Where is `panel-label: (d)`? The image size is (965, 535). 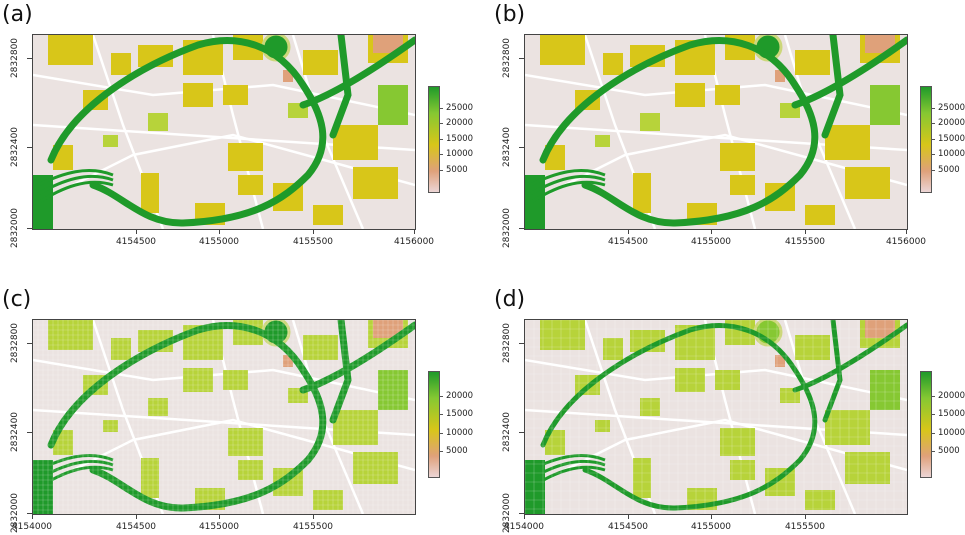 panel-label: (d) is located at coordinates (510, 299).